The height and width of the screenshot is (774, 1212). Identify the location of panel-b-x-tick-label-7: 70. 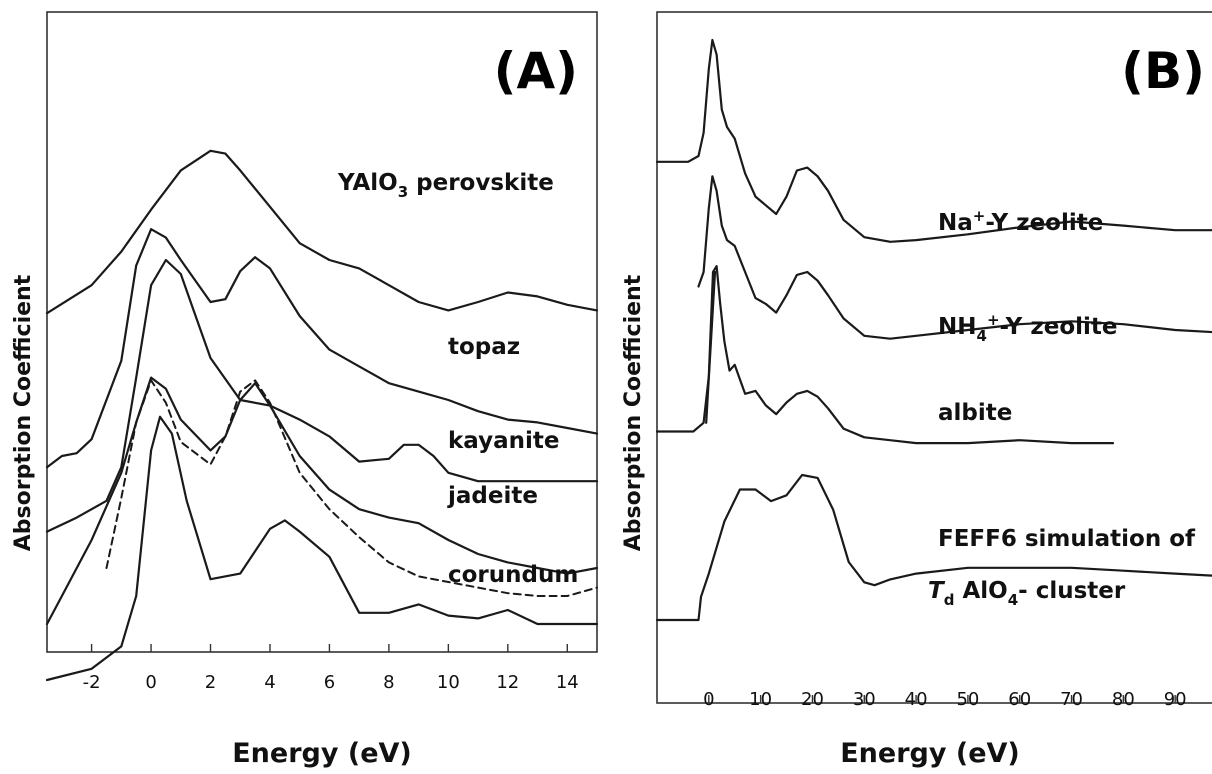
(1071, 699).